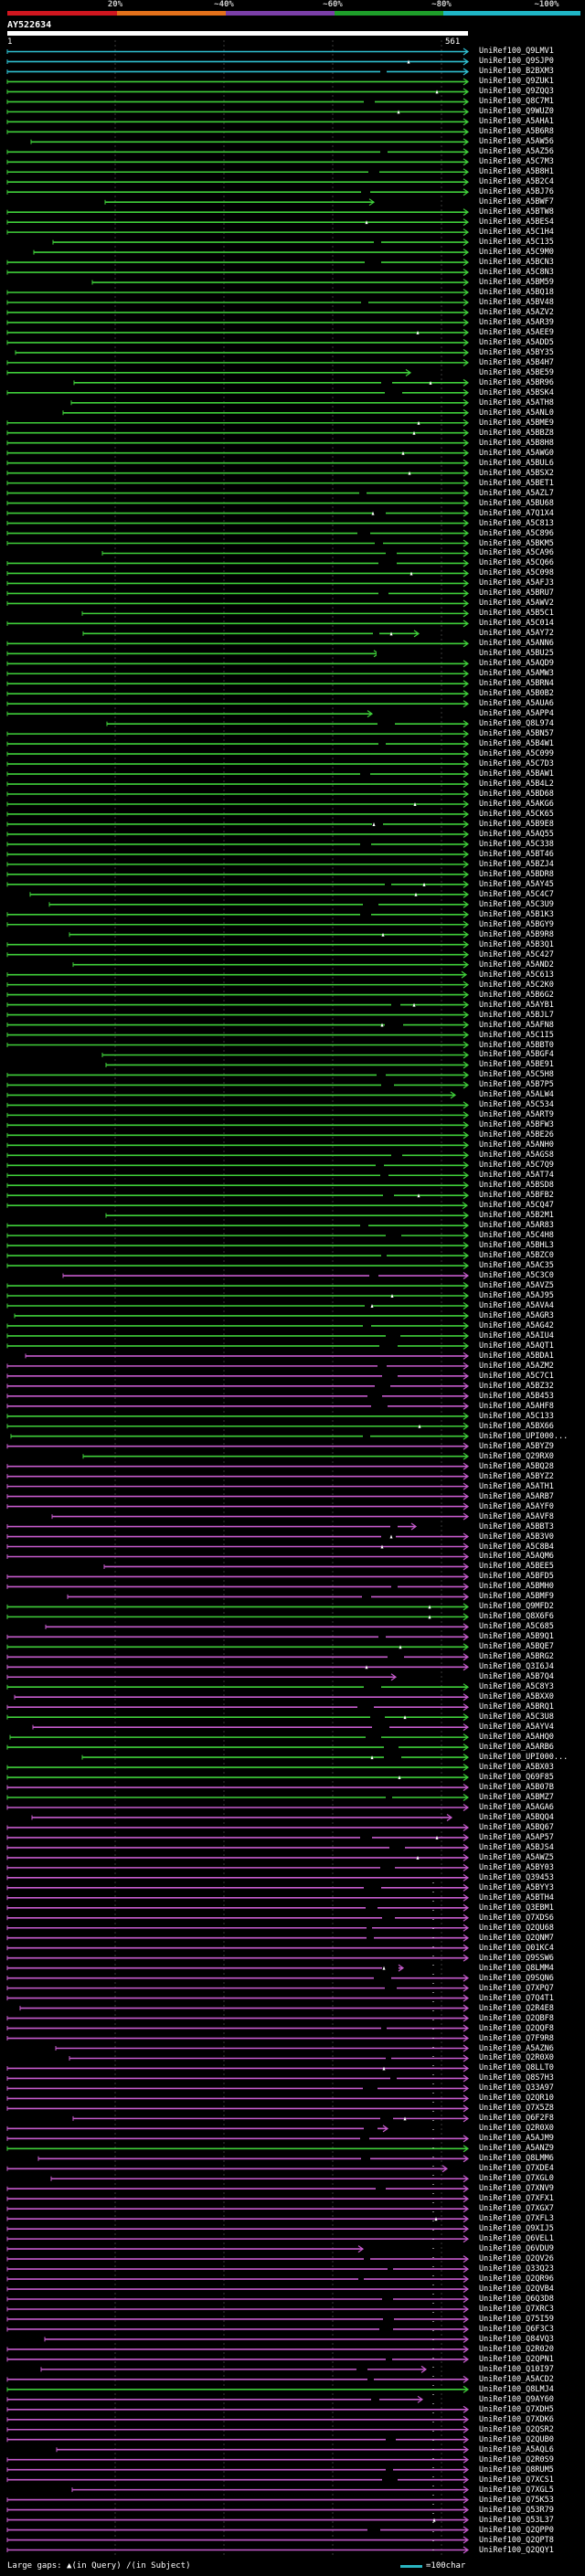  What do you see at coordinates (516, 1456) in the screenshot?
I see `hit-label: UniRef100_Q29RX0` at bounding box center [516, 1456].